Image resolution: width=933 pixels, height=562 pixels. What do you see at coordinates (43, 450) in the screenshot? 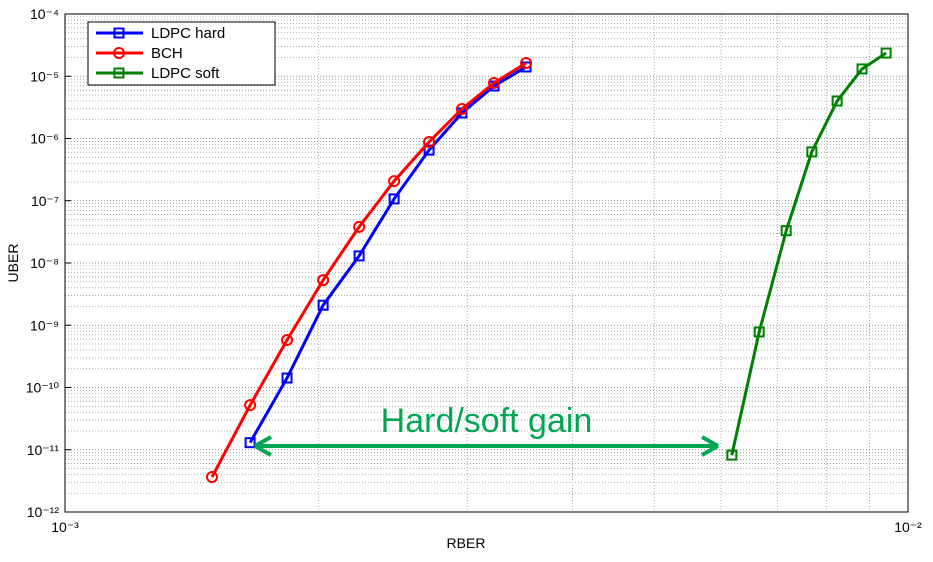
I see `y-tick-label: 10⁻¹¹` at bounding box center [43, 450].